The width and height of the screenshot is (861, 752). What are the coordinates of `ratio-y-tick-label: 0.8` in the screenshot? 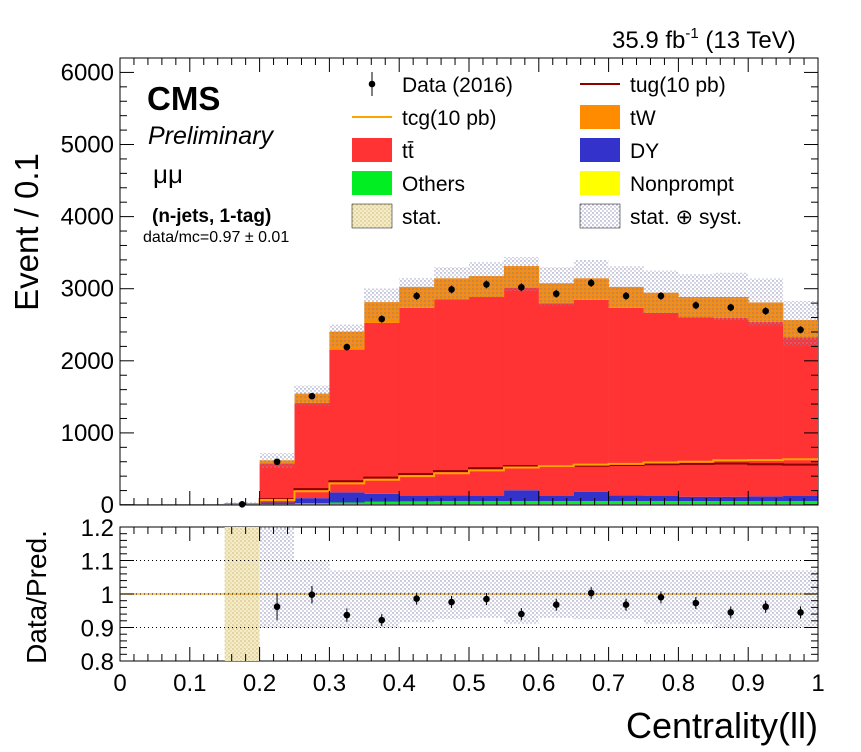 It's located at (97, 662).